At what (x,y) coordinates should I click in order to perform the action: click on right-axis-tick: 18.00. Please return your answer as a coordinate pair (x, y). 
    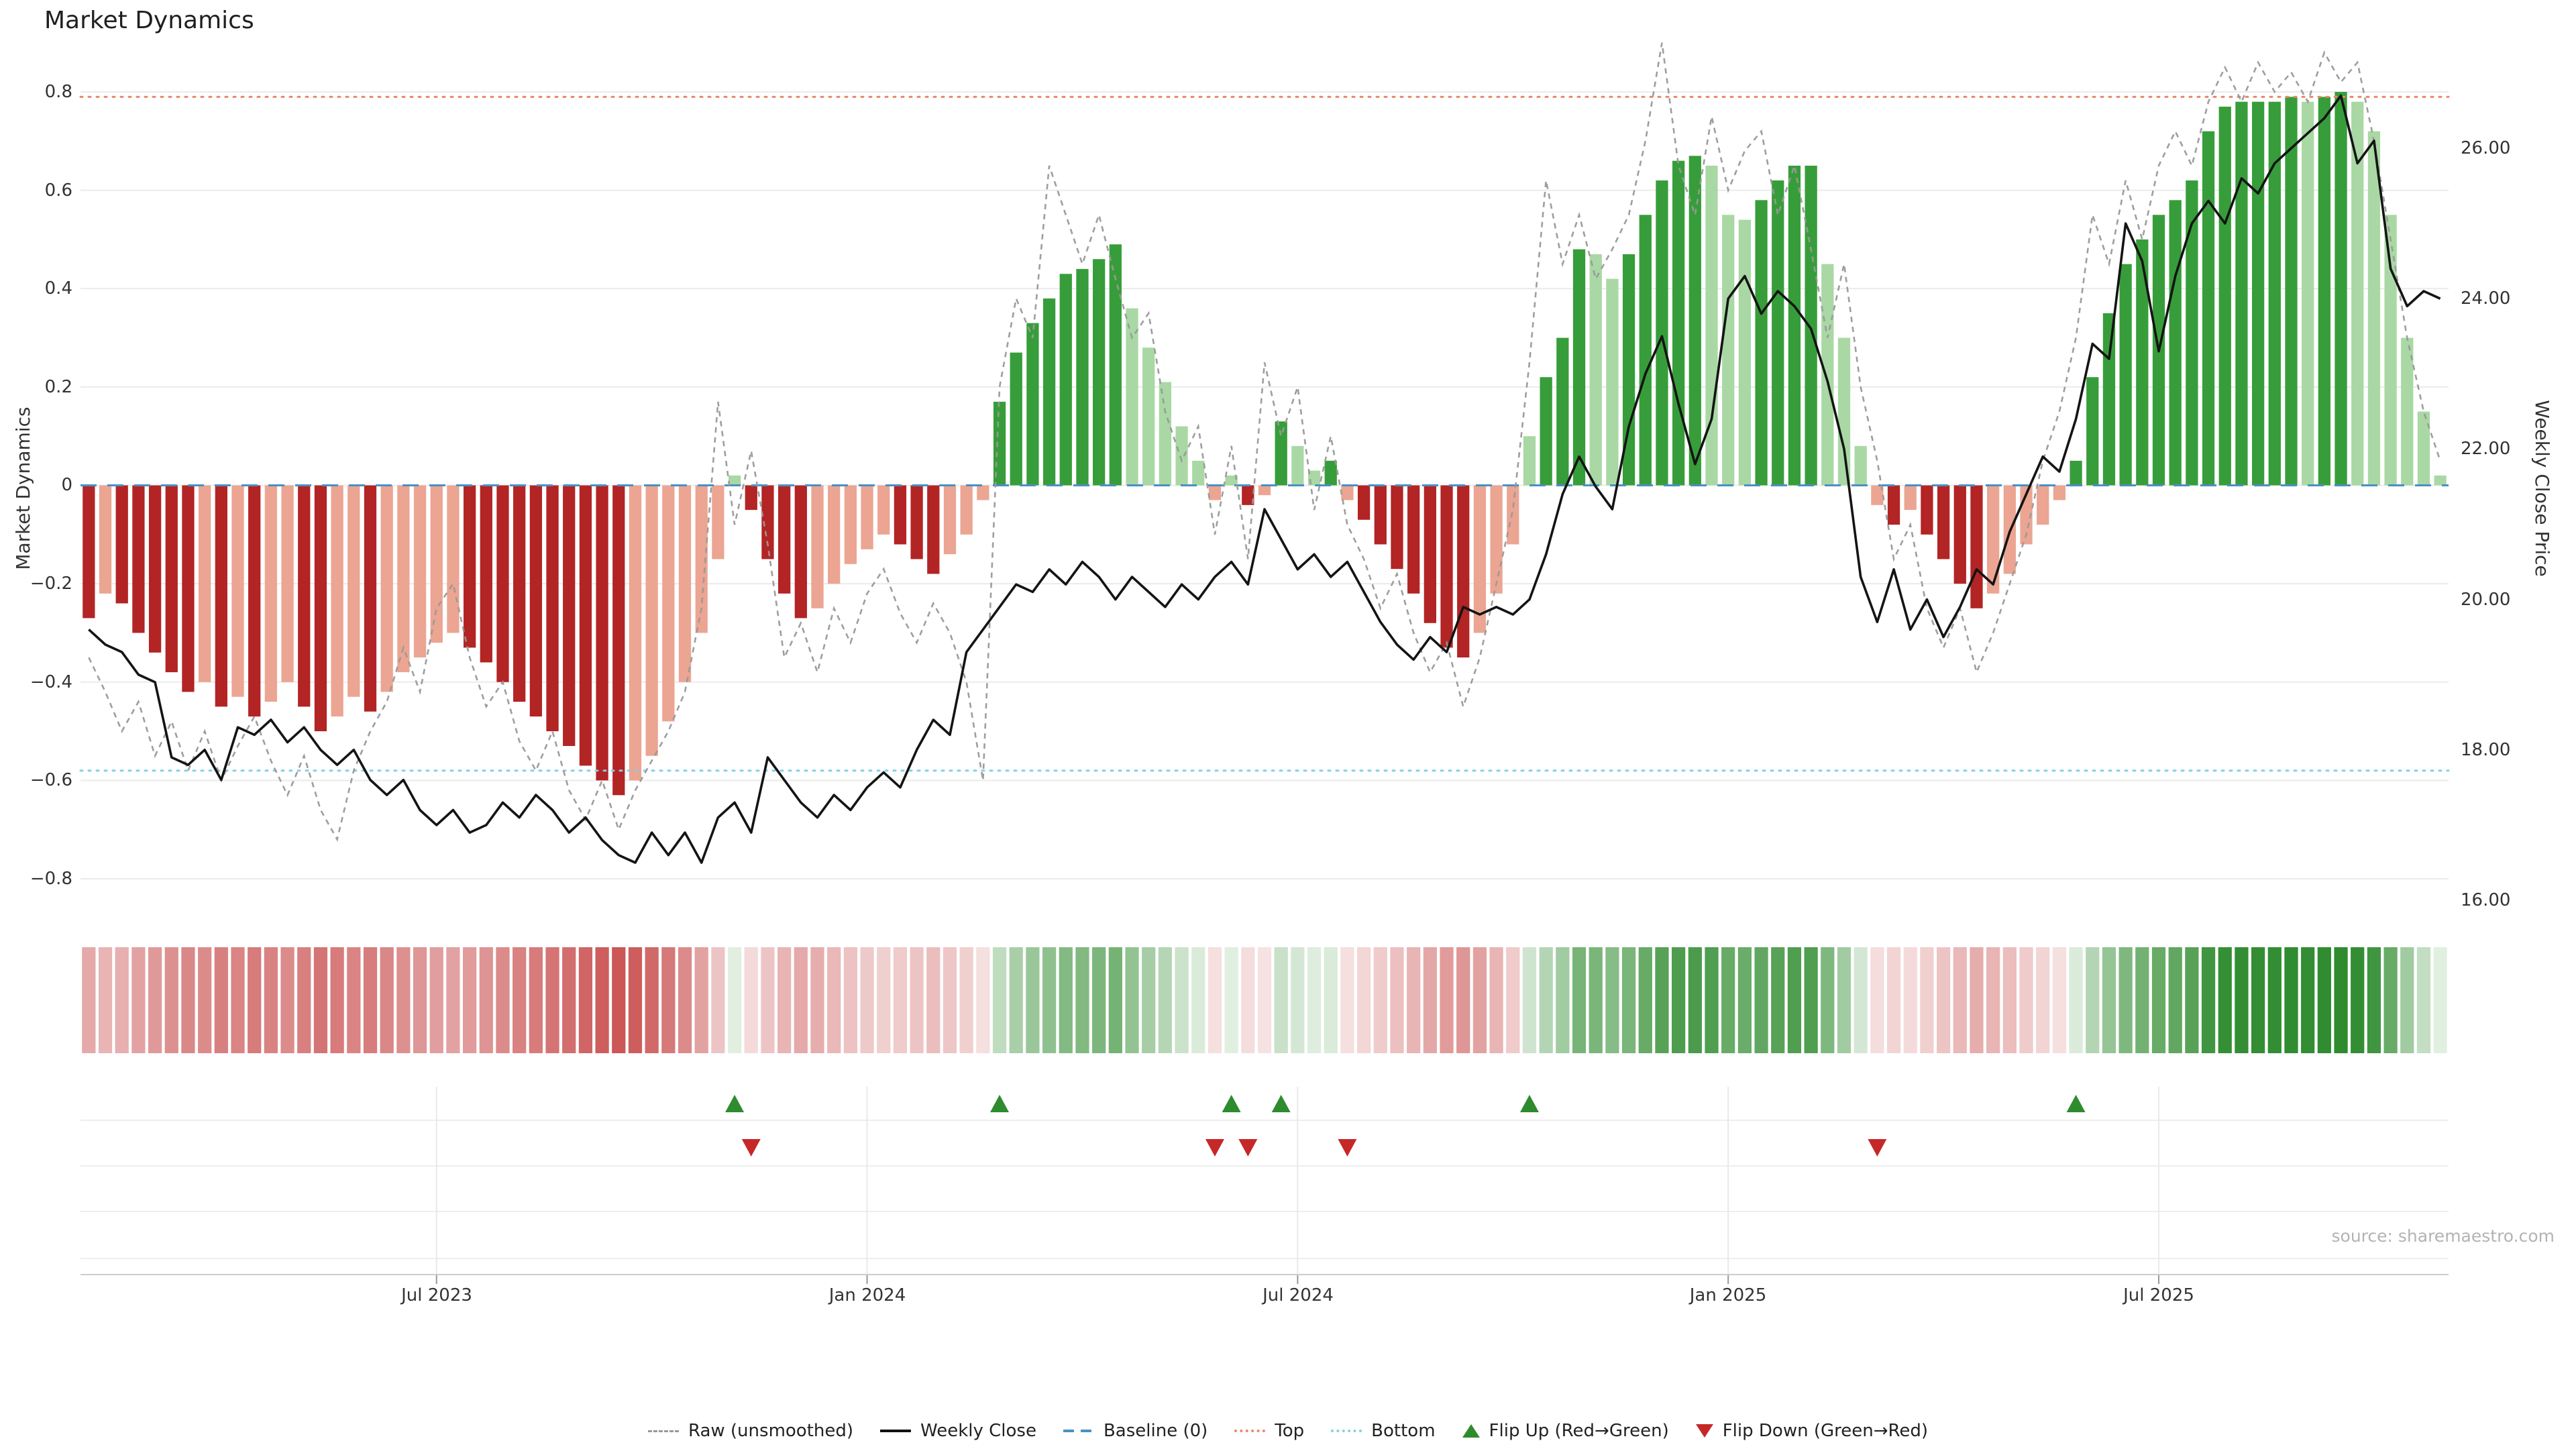
    Looking at the image, I should click on (2486, 750).